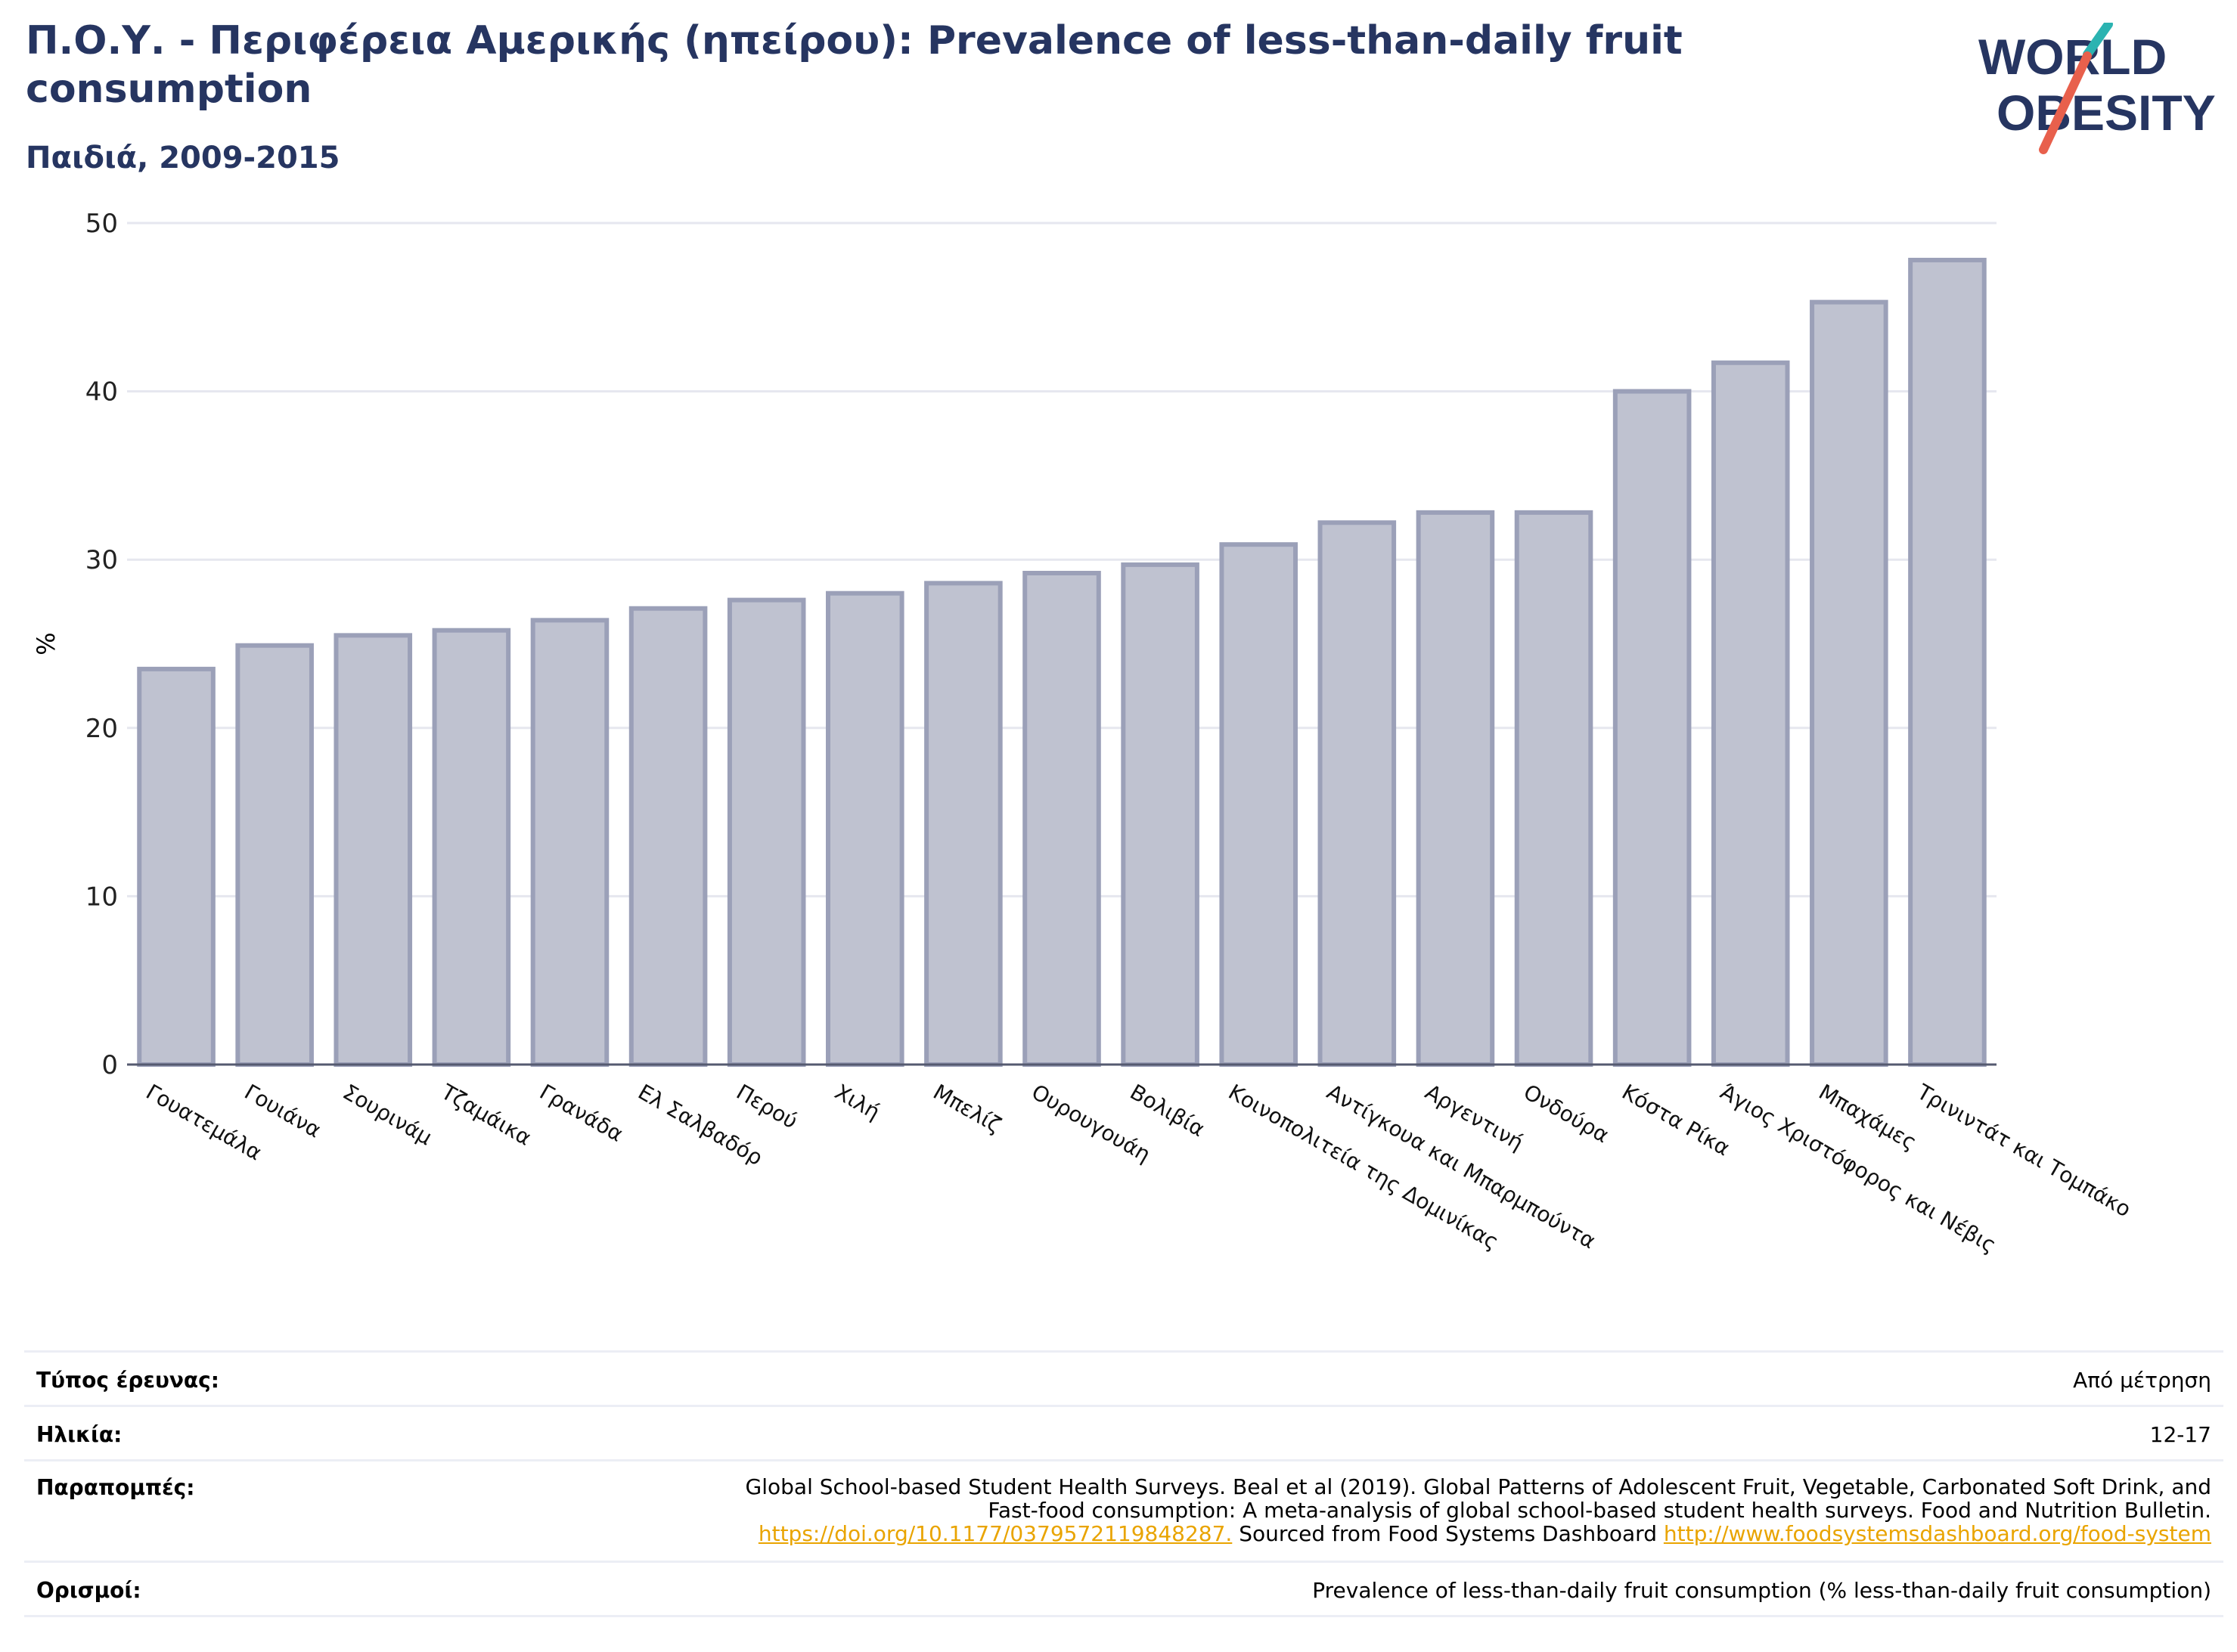 The height and width of the screenshot is (1652, 2237). Describe the element at coordinates (857, 1102) in the screenshot. I see `x-tick-label: Χιλή` at that location.